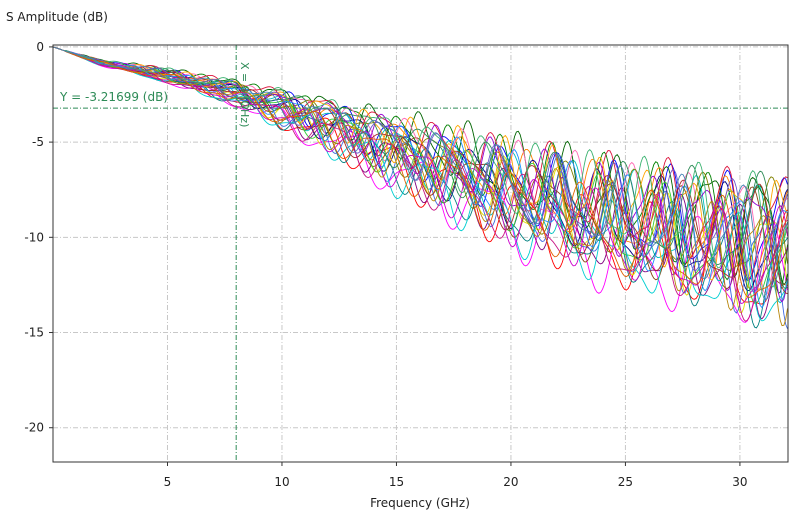 The width and height of the screenshot is (800, 515). I want to click on x-tick-label: 30, so click(739, 482).